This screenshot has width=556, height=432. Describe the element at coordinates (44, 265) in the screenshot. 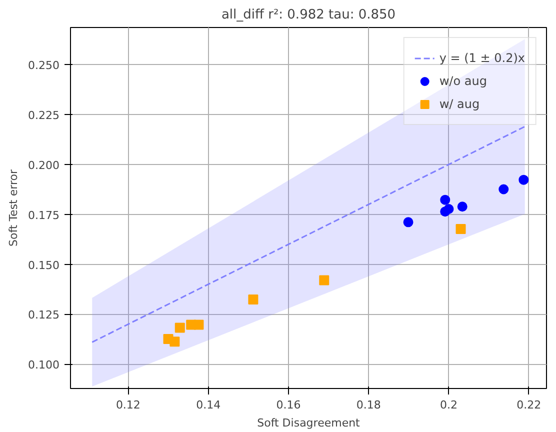

I see `y-tick-label: 0.150` at that location.